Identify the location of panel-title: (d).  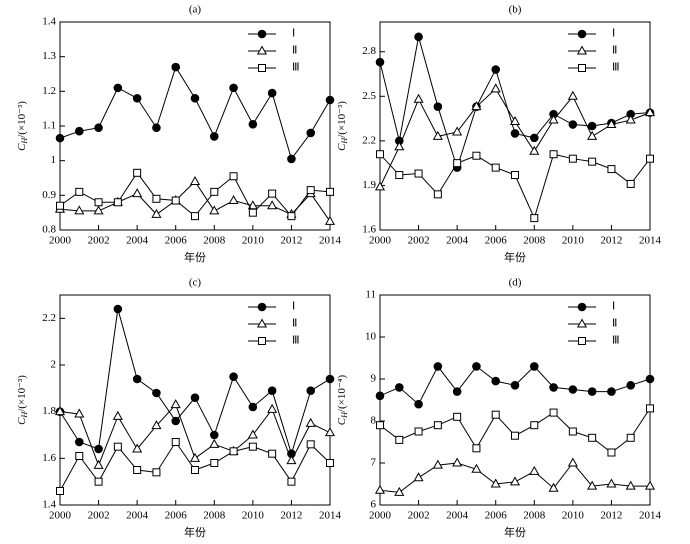
(515, 283).